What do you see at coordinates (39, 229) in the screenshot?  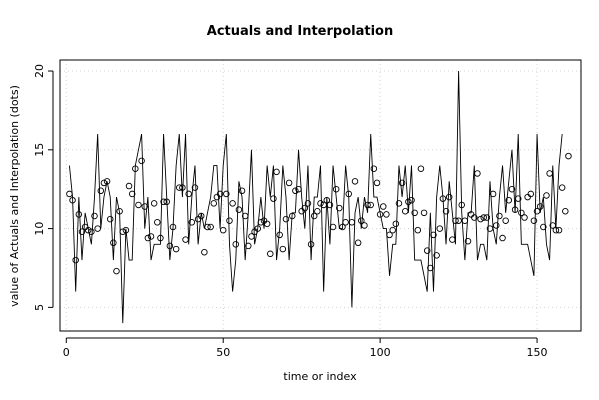 I see `y-tick-label: 10` at bounding box center [39, 229].